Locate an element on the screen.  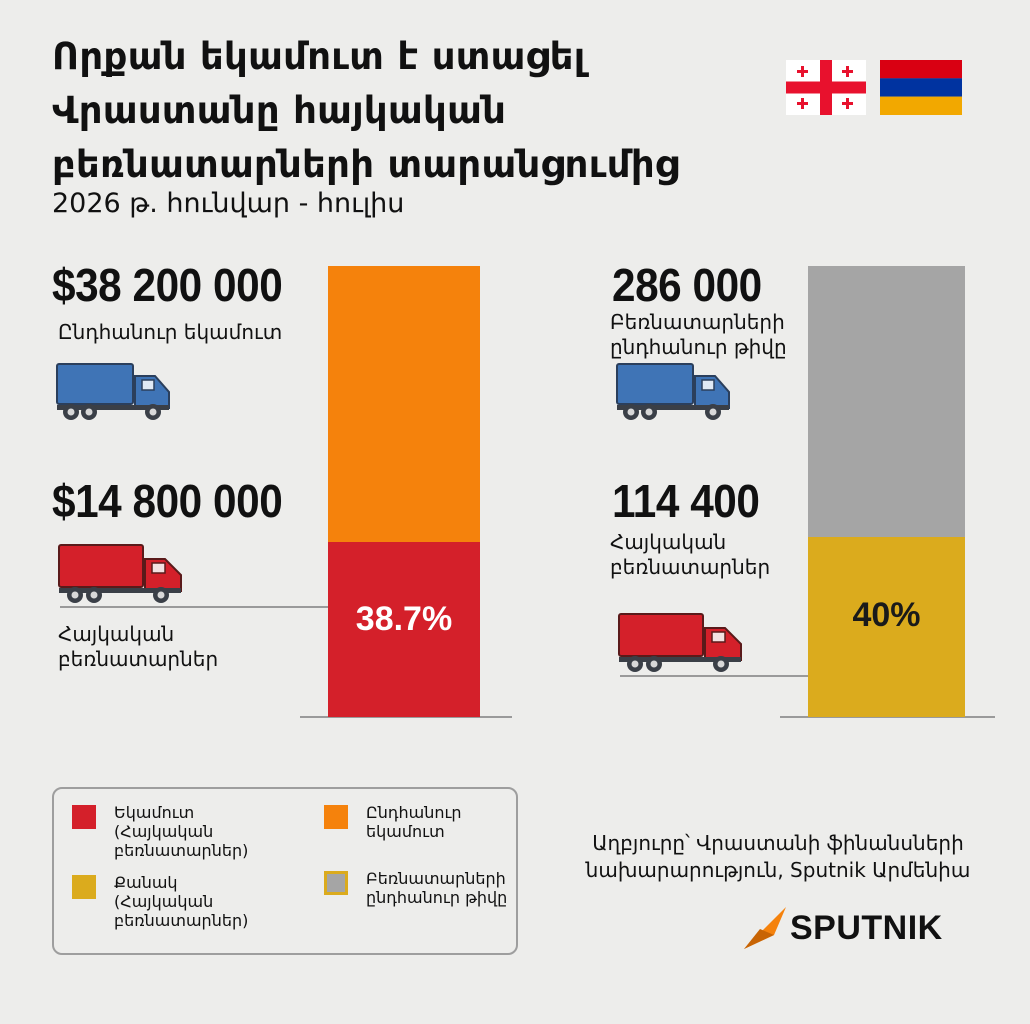
total-revenue-value: $38 200 000 is located at coordinates (167, 285).